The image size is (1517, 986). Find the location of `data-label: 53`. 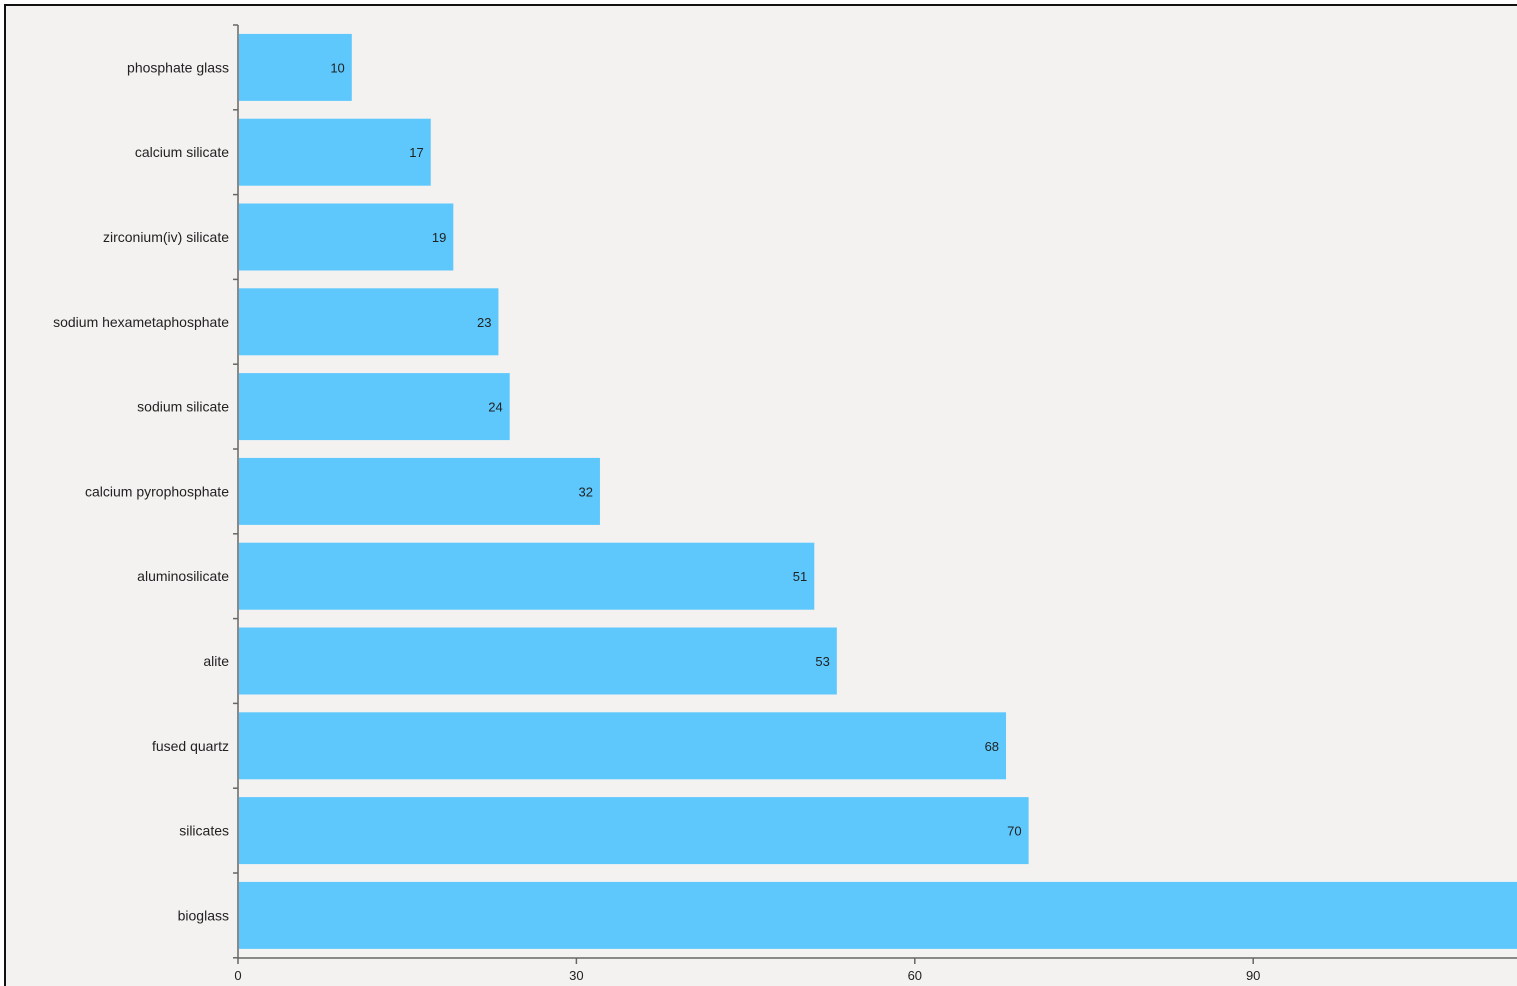

data-label: 53 is located at coordinates (822, 661).